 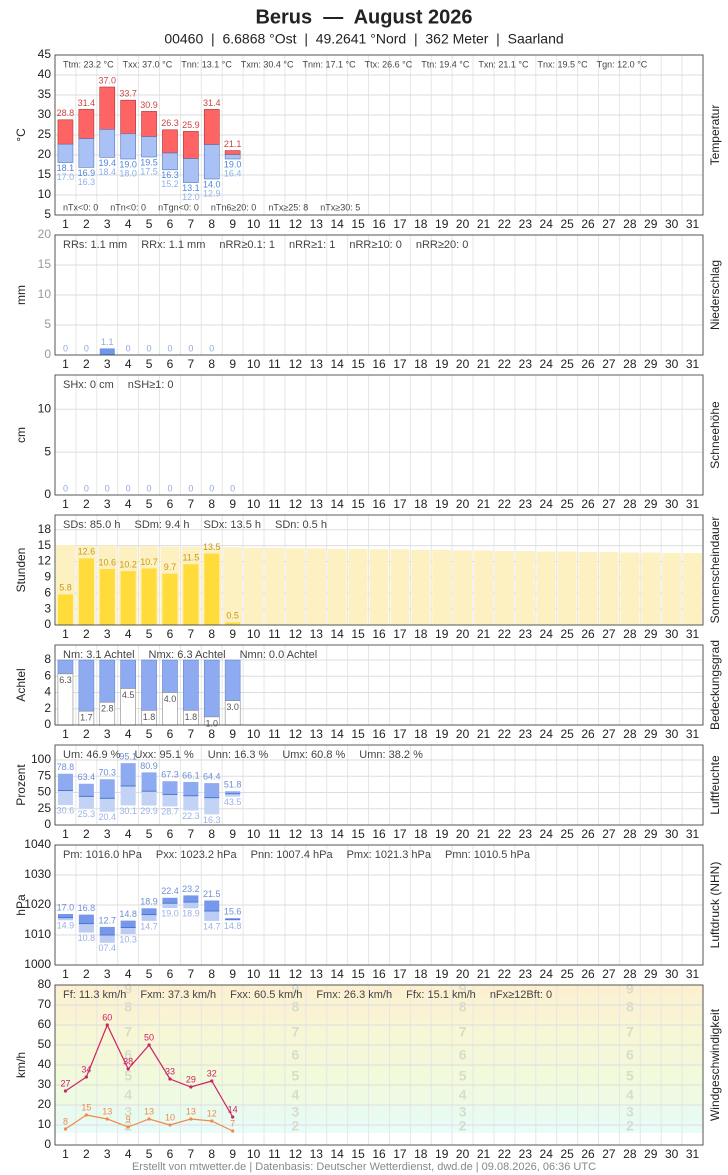 What do you see at coordinates (651, 734) in the screenshot?
I see `x-tick-label: 29` at bounding box center [651, 734].